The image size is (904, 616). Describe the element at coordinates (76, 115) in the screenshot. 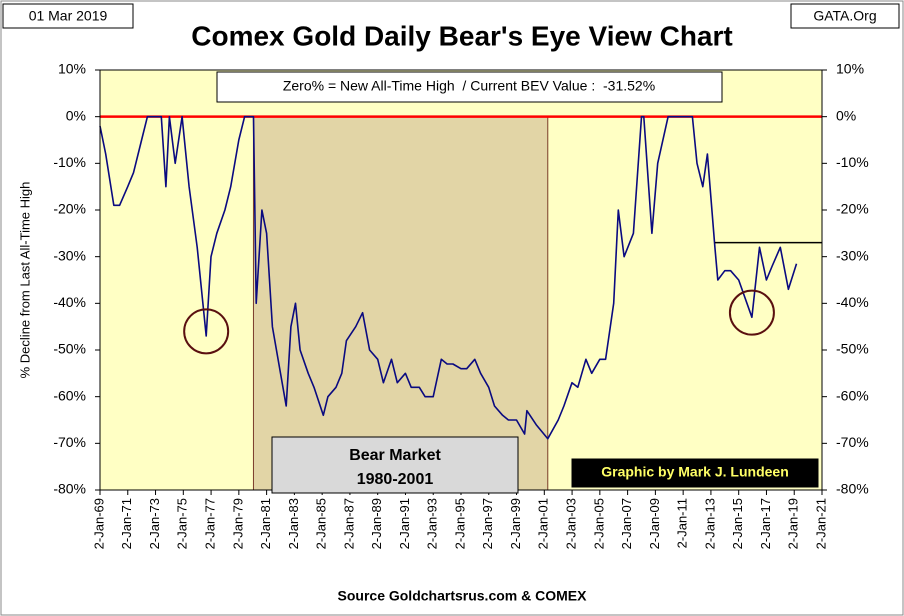

I see `y-tick-label: 0%` at that location.